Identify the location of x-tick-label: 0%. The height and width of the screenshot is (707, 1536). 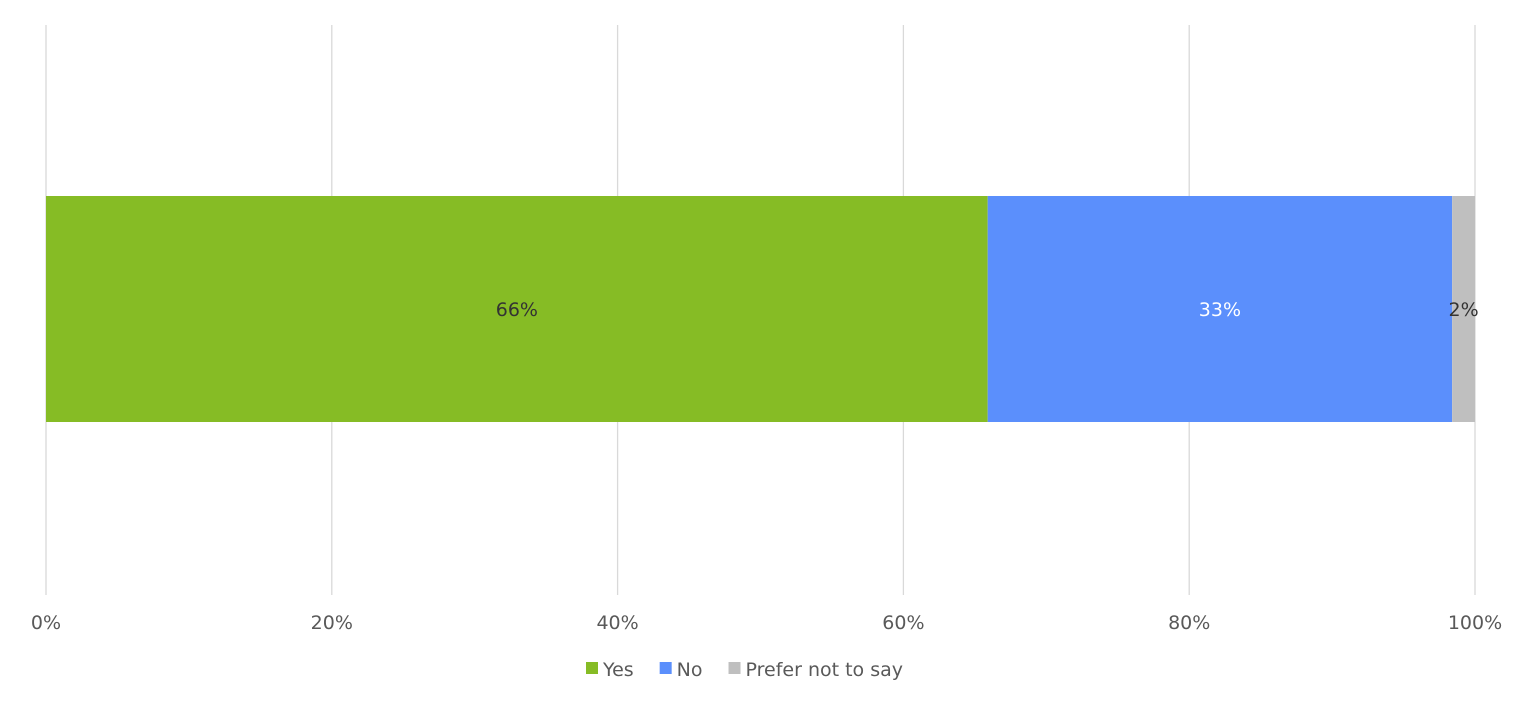
(46, 623).